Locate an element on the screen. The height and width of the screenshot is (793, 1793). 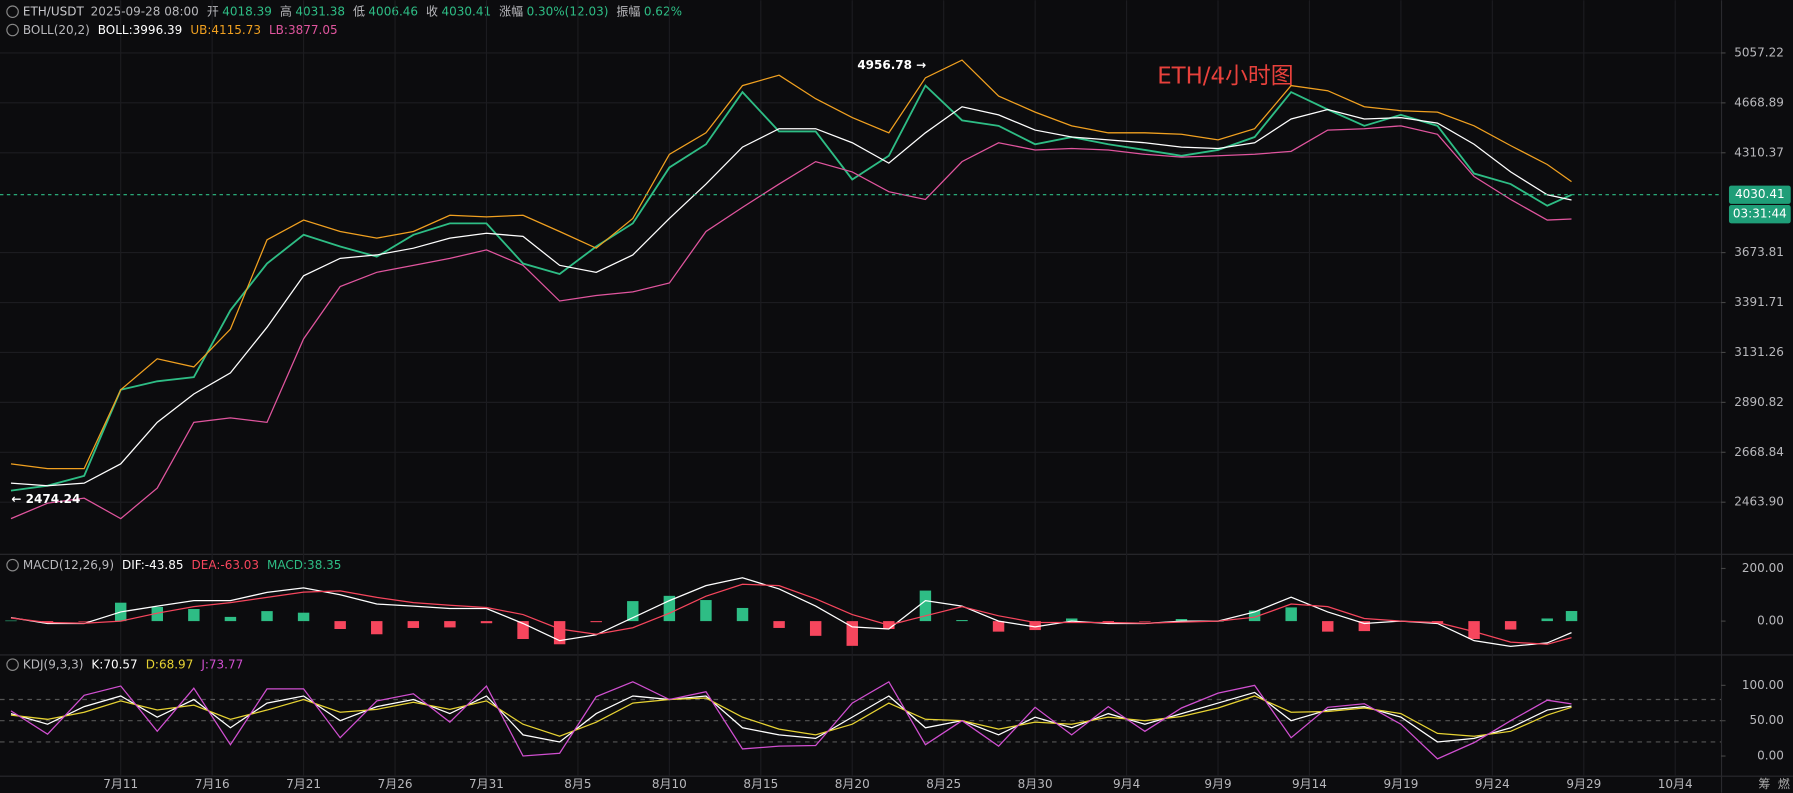
field-value: 4006.46 is located at coordinates (393, 11).